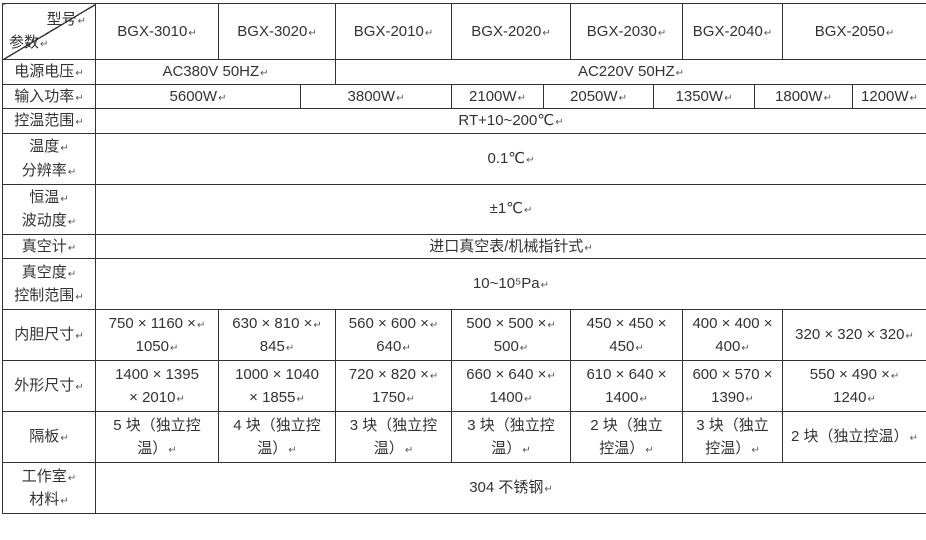  I want to click on row-label-temp-resolution: 温度↵ 分辨率↵, so click(49, 158).